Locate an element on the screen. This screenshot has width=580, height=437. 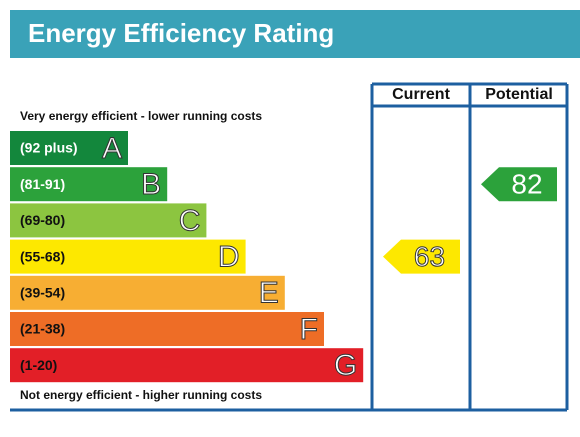
band-letter: G is located at coordinates (345, 365).